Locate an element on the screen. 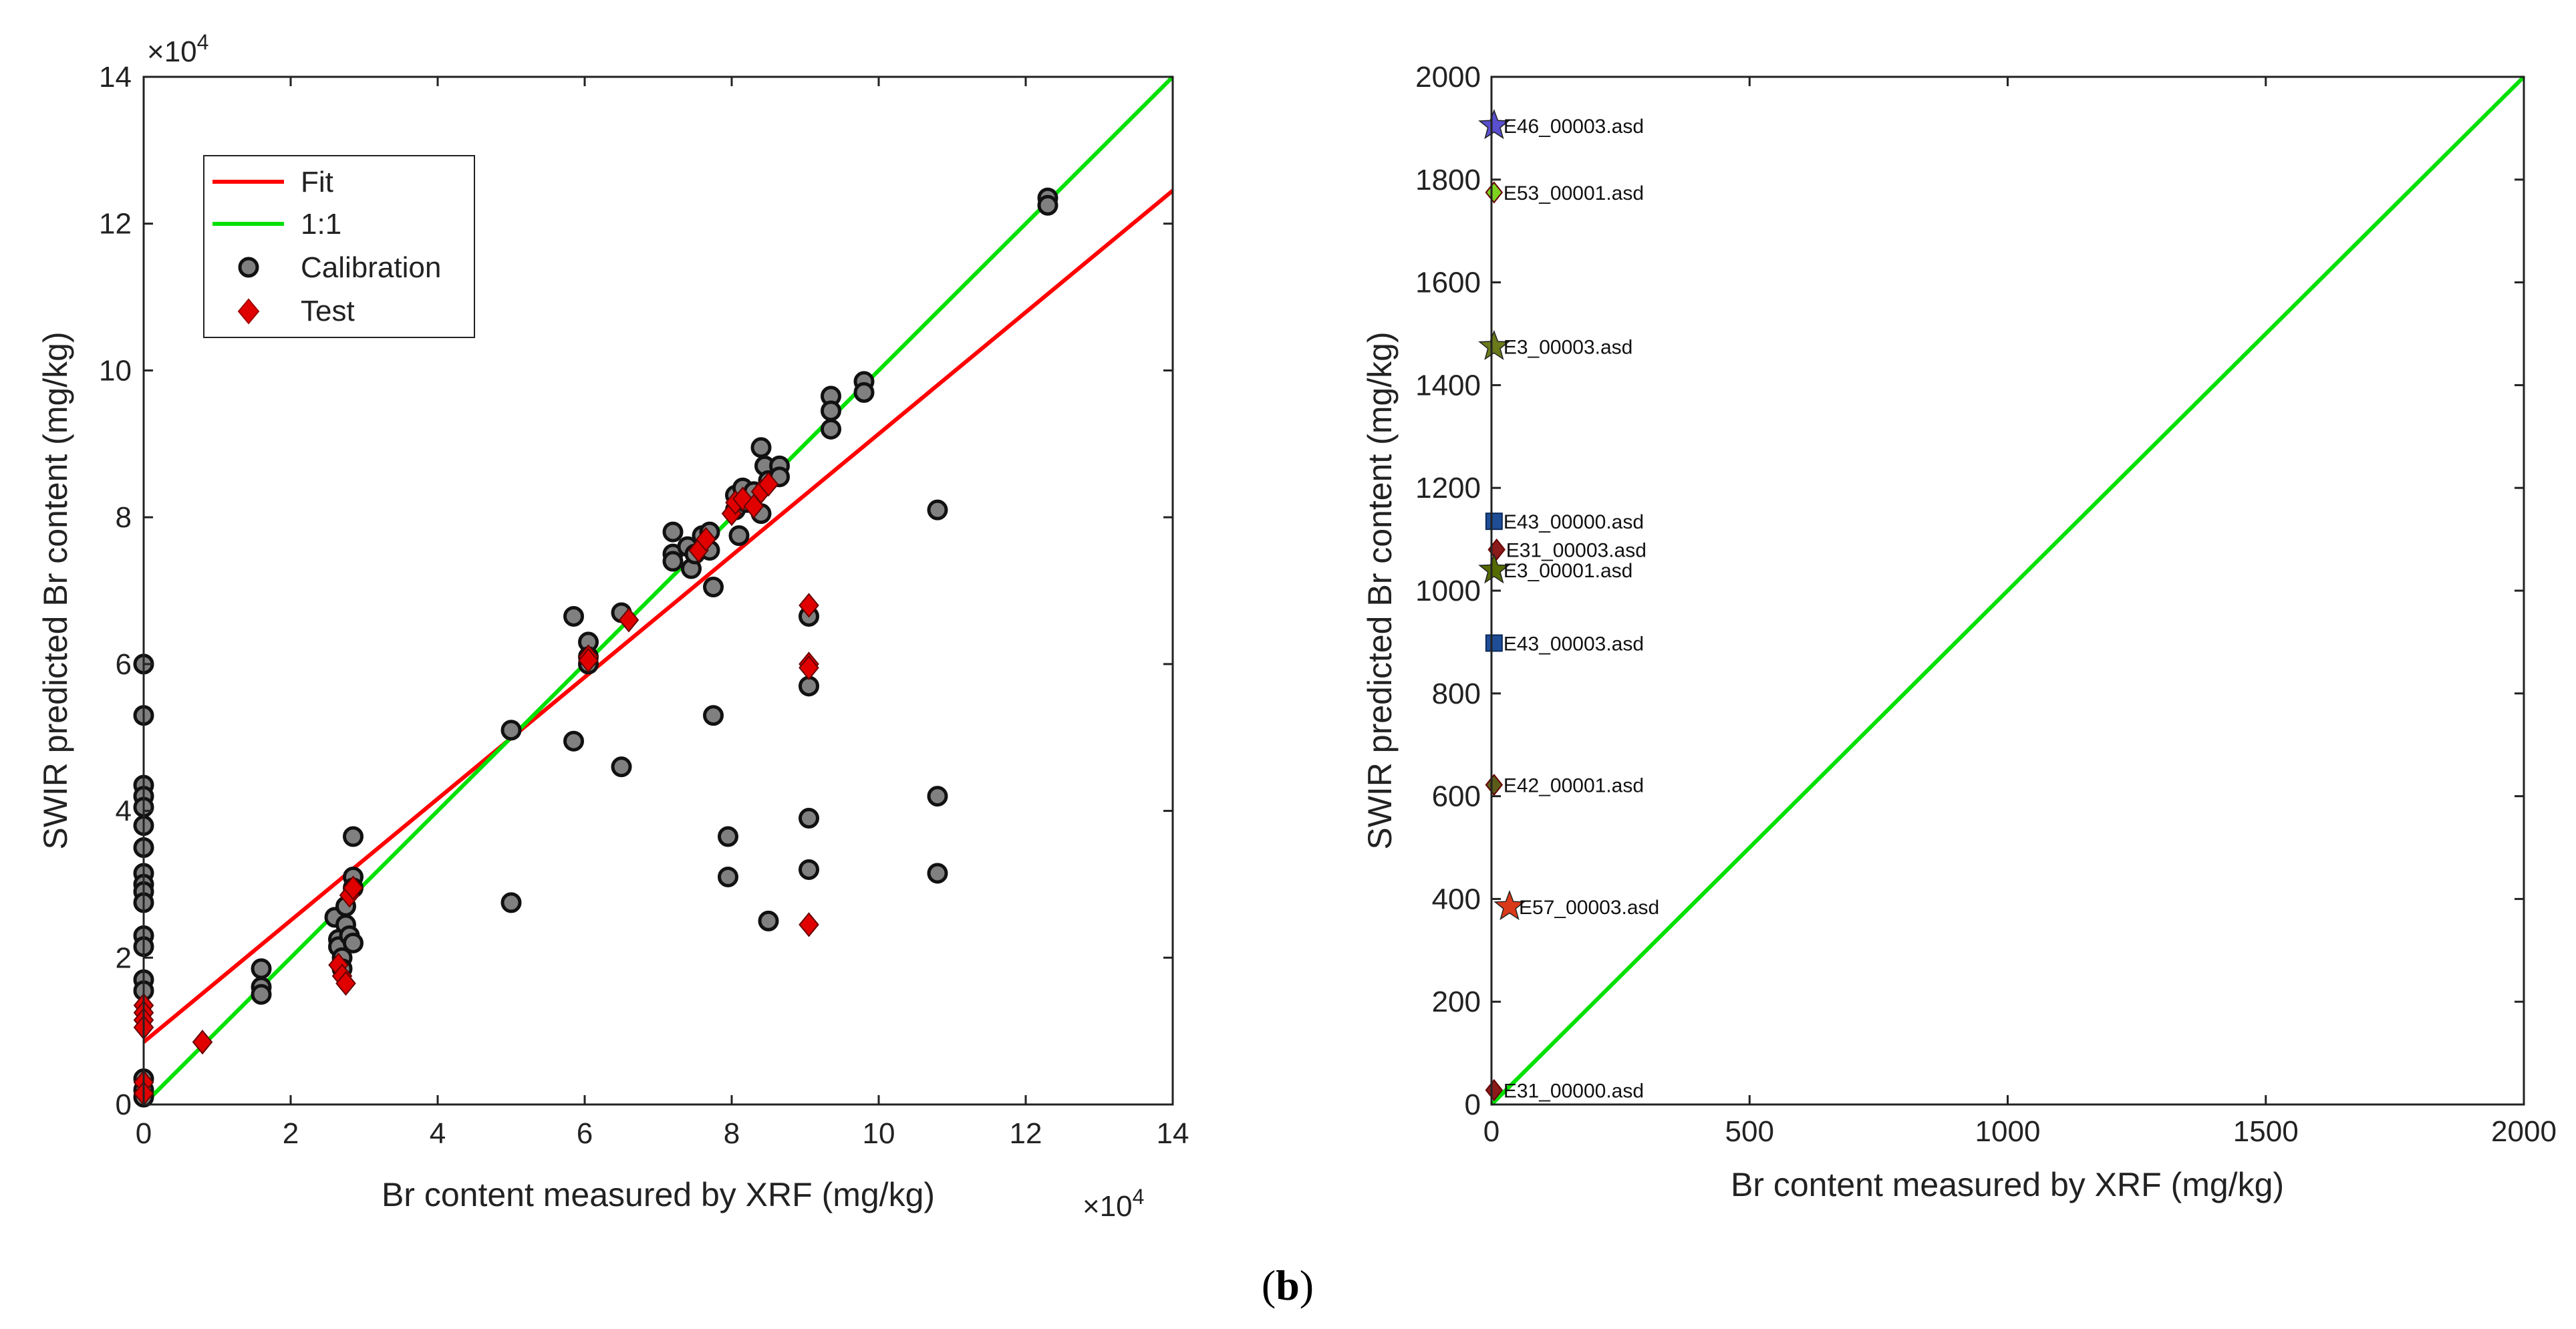  chart2-xlabel: Br content measured by XRF (mg/kg) is located at coordinates (2007, 1184).